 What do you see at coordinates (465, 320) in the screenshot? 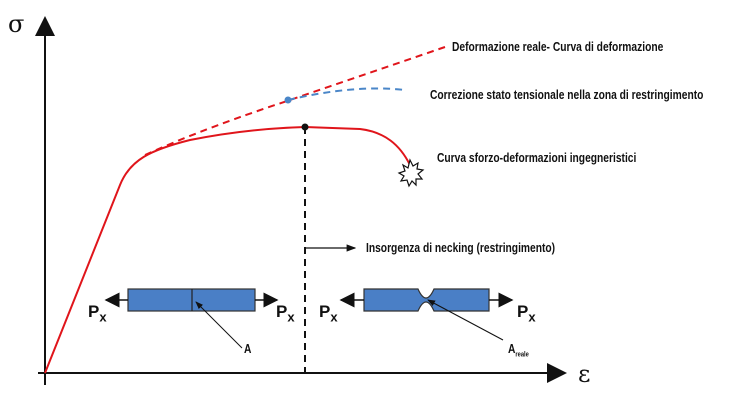
I see `area-real-pointer` at bounding box center [465, 320].